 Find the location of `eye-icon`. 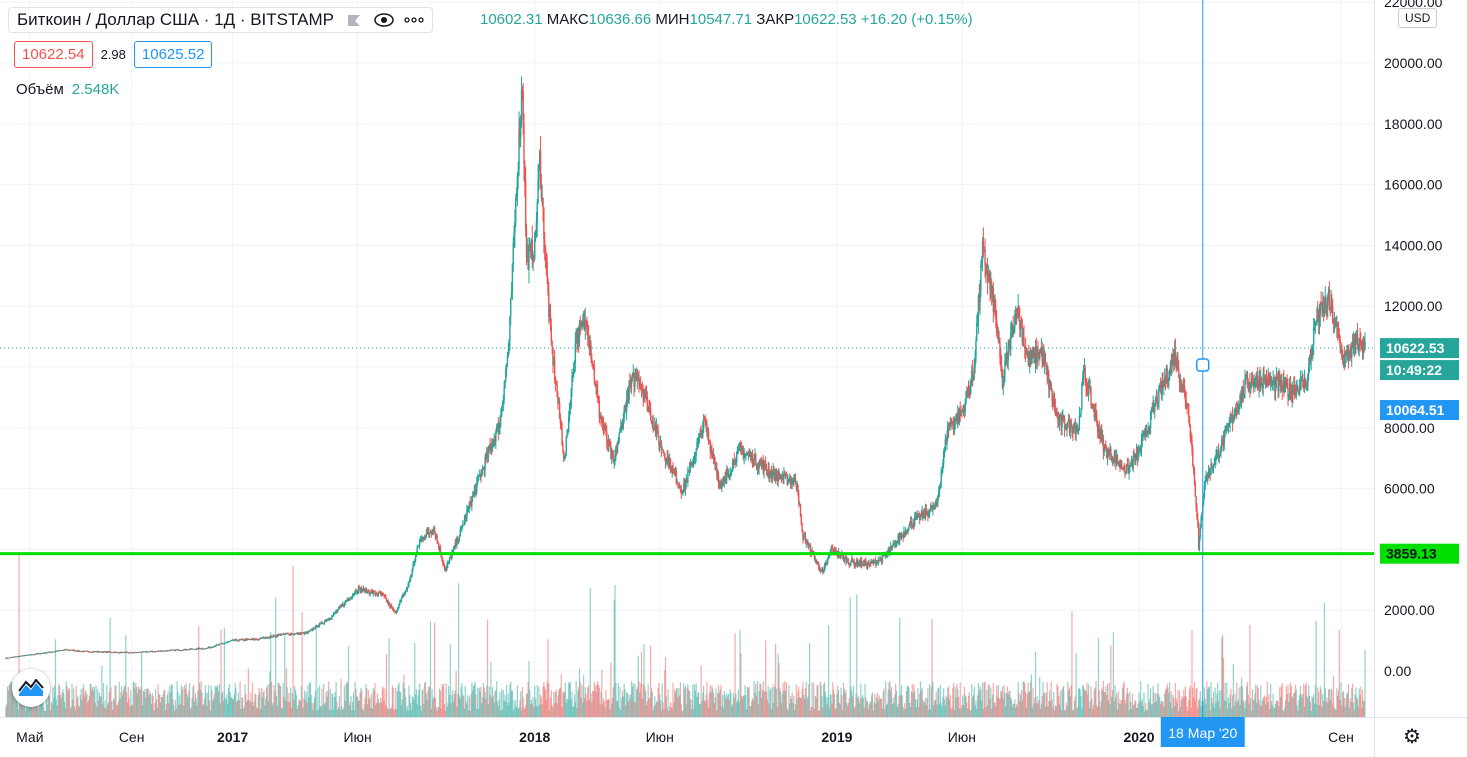

eye-icon is located at coordinates (384, 20).